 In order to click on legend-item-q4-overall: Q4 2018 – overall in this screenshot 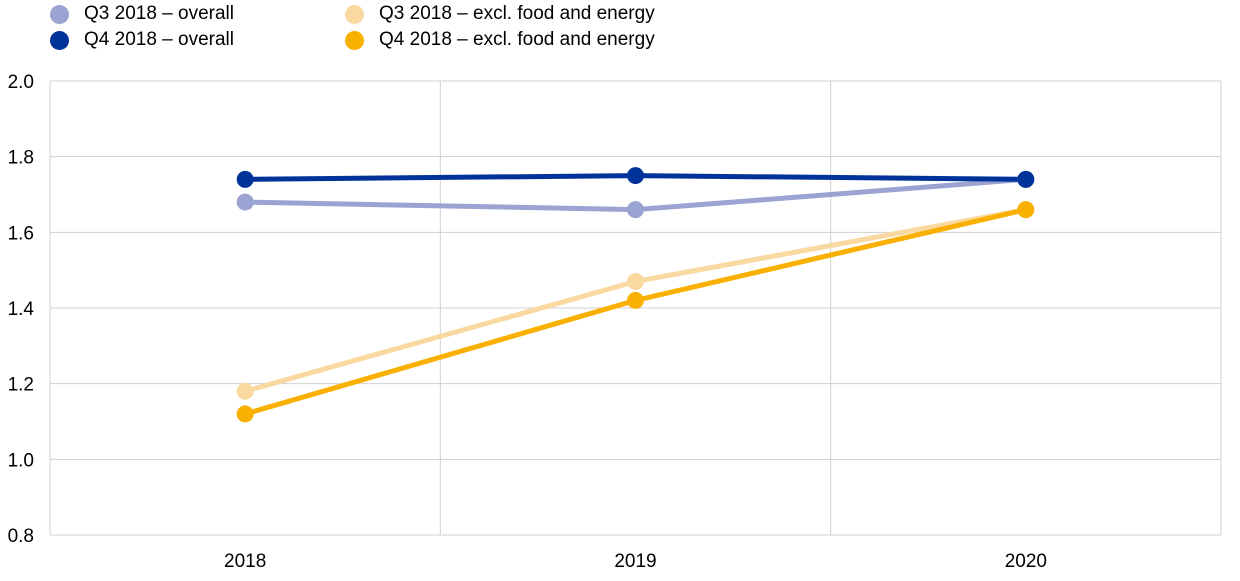, I will do `click(142, 40)`.